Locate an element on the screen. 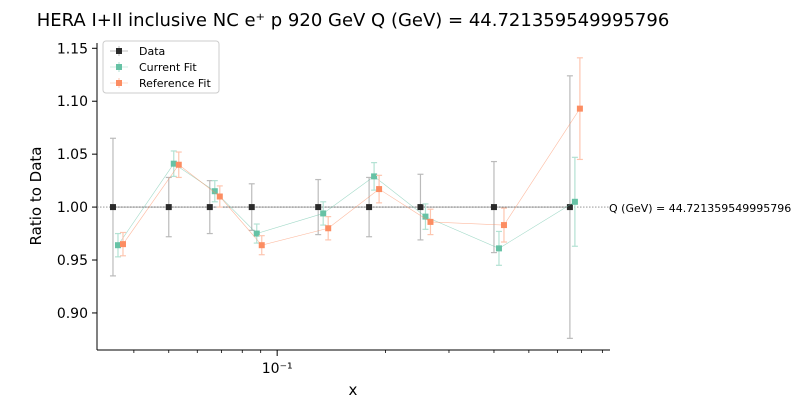 This screenshot has width=805, height=408. y-tick-label: 1.15 is located at coordinates (72, 49).